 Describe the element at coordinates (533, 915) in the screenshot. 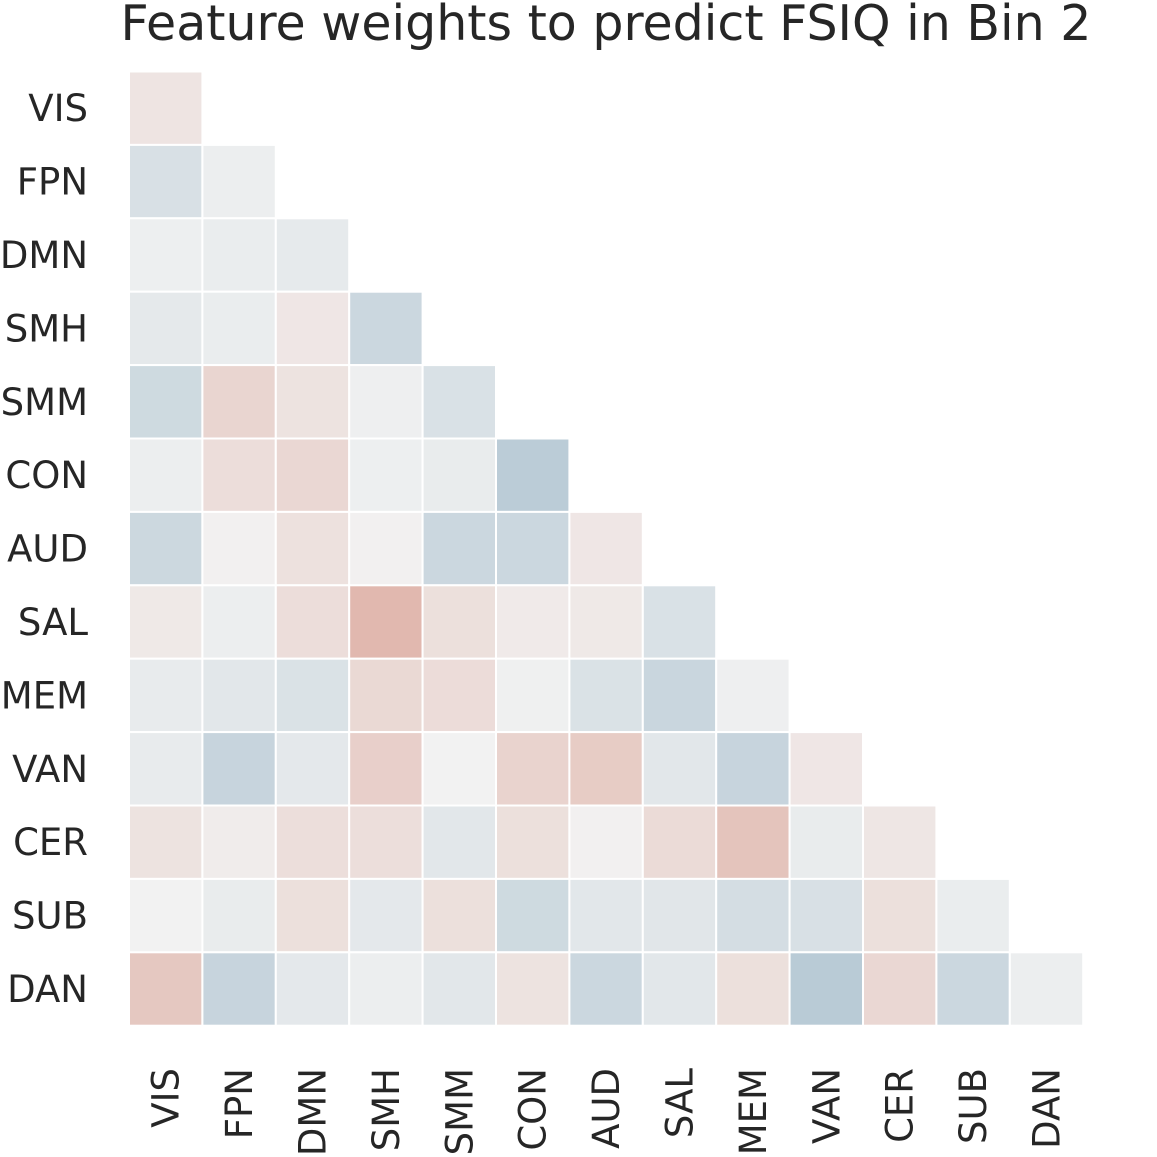

I see `heatmap-cell-sub-con` at that location.